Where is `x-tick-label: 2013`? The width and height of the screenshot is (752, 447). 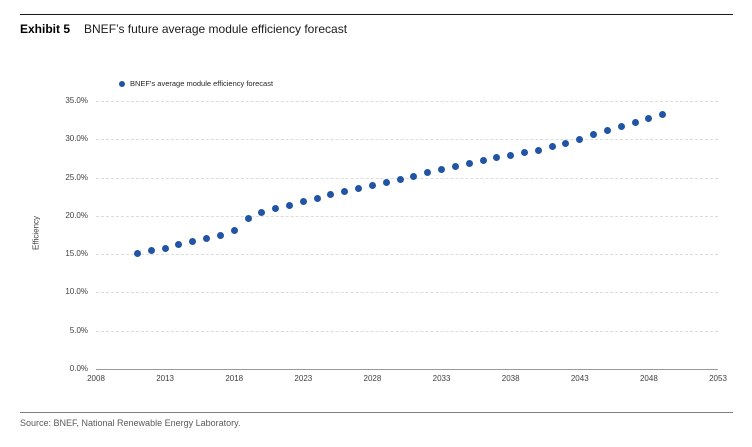 x-tick-label: 2013 is located at coordinates (165, 378).